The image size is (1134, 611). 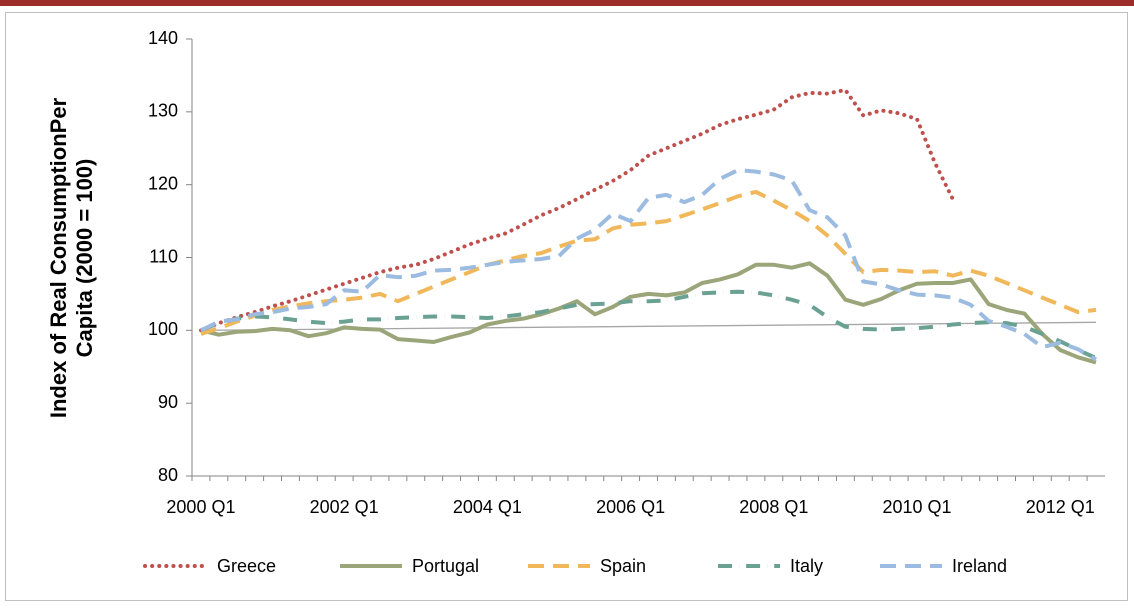 What do you see at coordinates (1060, 507) in the screenshot?
I see `x-tick-label: 2012 Q1` at bounding box center [1060, 507].